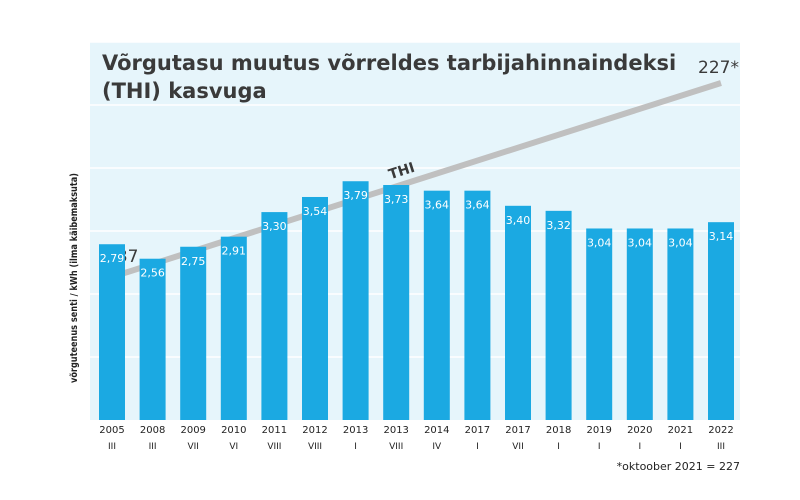  Describe the element at coordinates (152, 430) in the screenshot. I see `x-tick-year: 2008` at that location.